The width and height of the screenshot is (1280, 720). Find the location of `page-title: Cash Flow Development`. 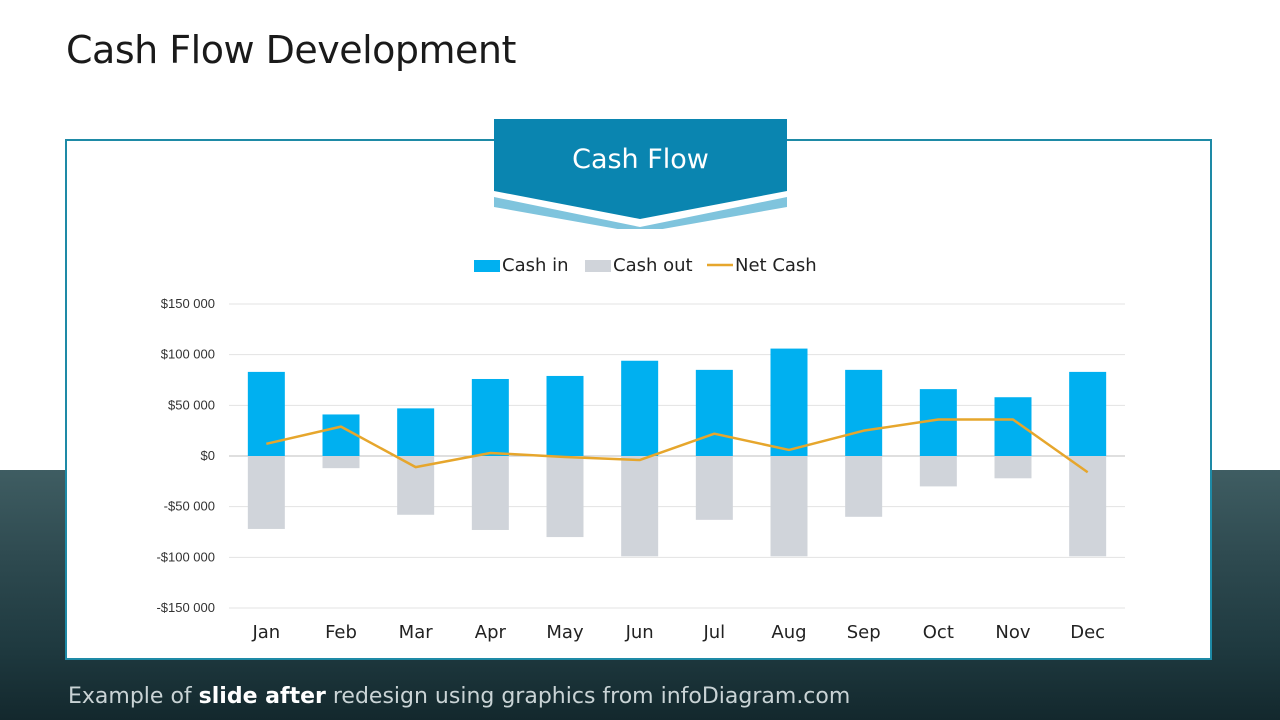

page-title: Cash Flow Development is located at coordinates (291, 50).